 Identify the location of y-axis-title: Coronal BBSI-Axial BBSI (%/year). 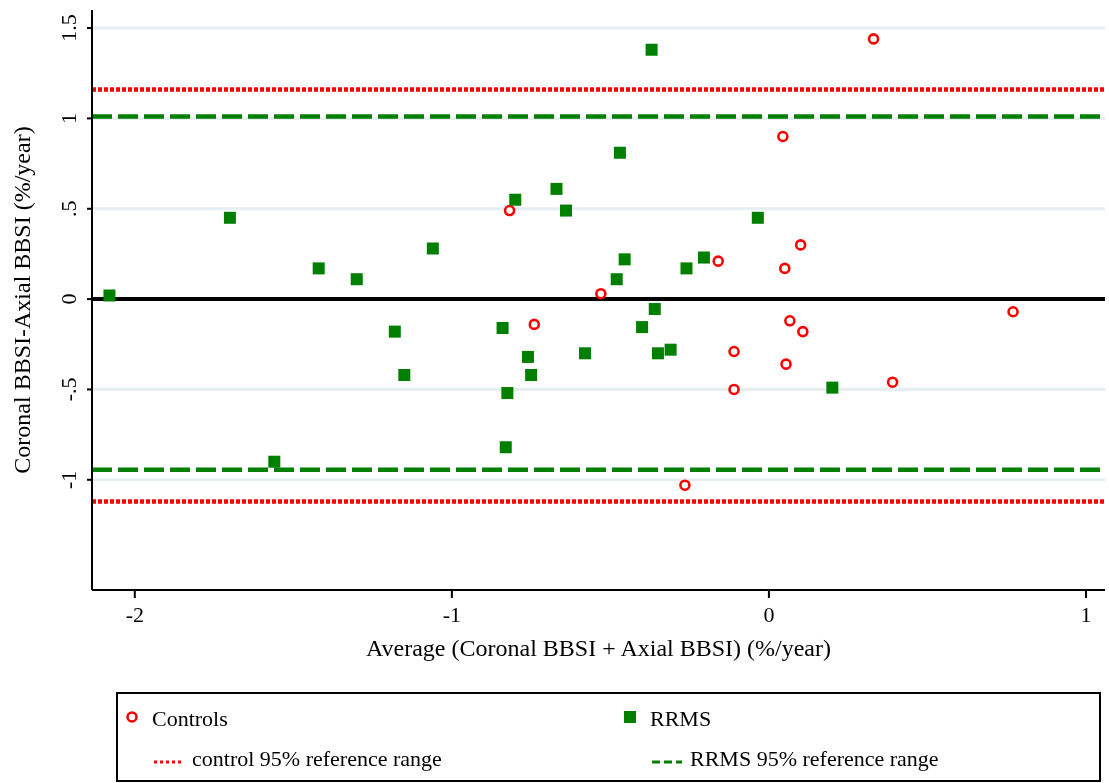
(22, 300).